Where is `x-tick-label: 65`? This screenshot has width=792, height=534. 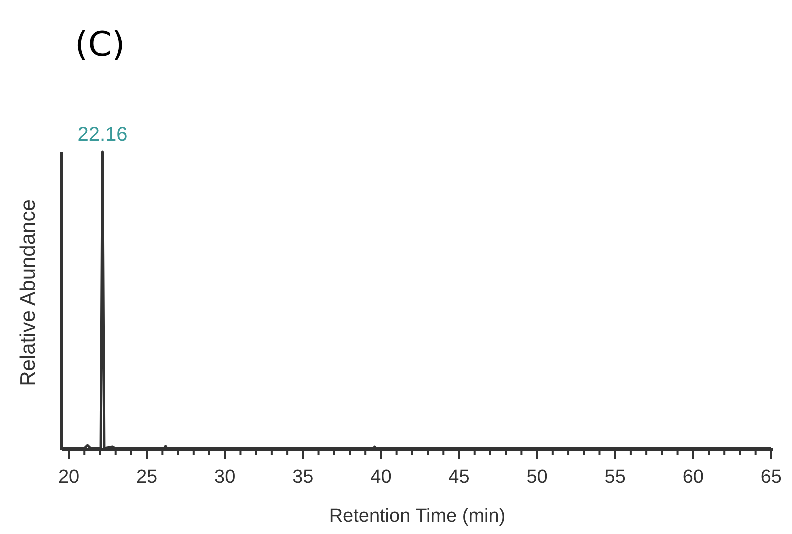
x-tick-label: 65 is located at coordinates (771, 477).